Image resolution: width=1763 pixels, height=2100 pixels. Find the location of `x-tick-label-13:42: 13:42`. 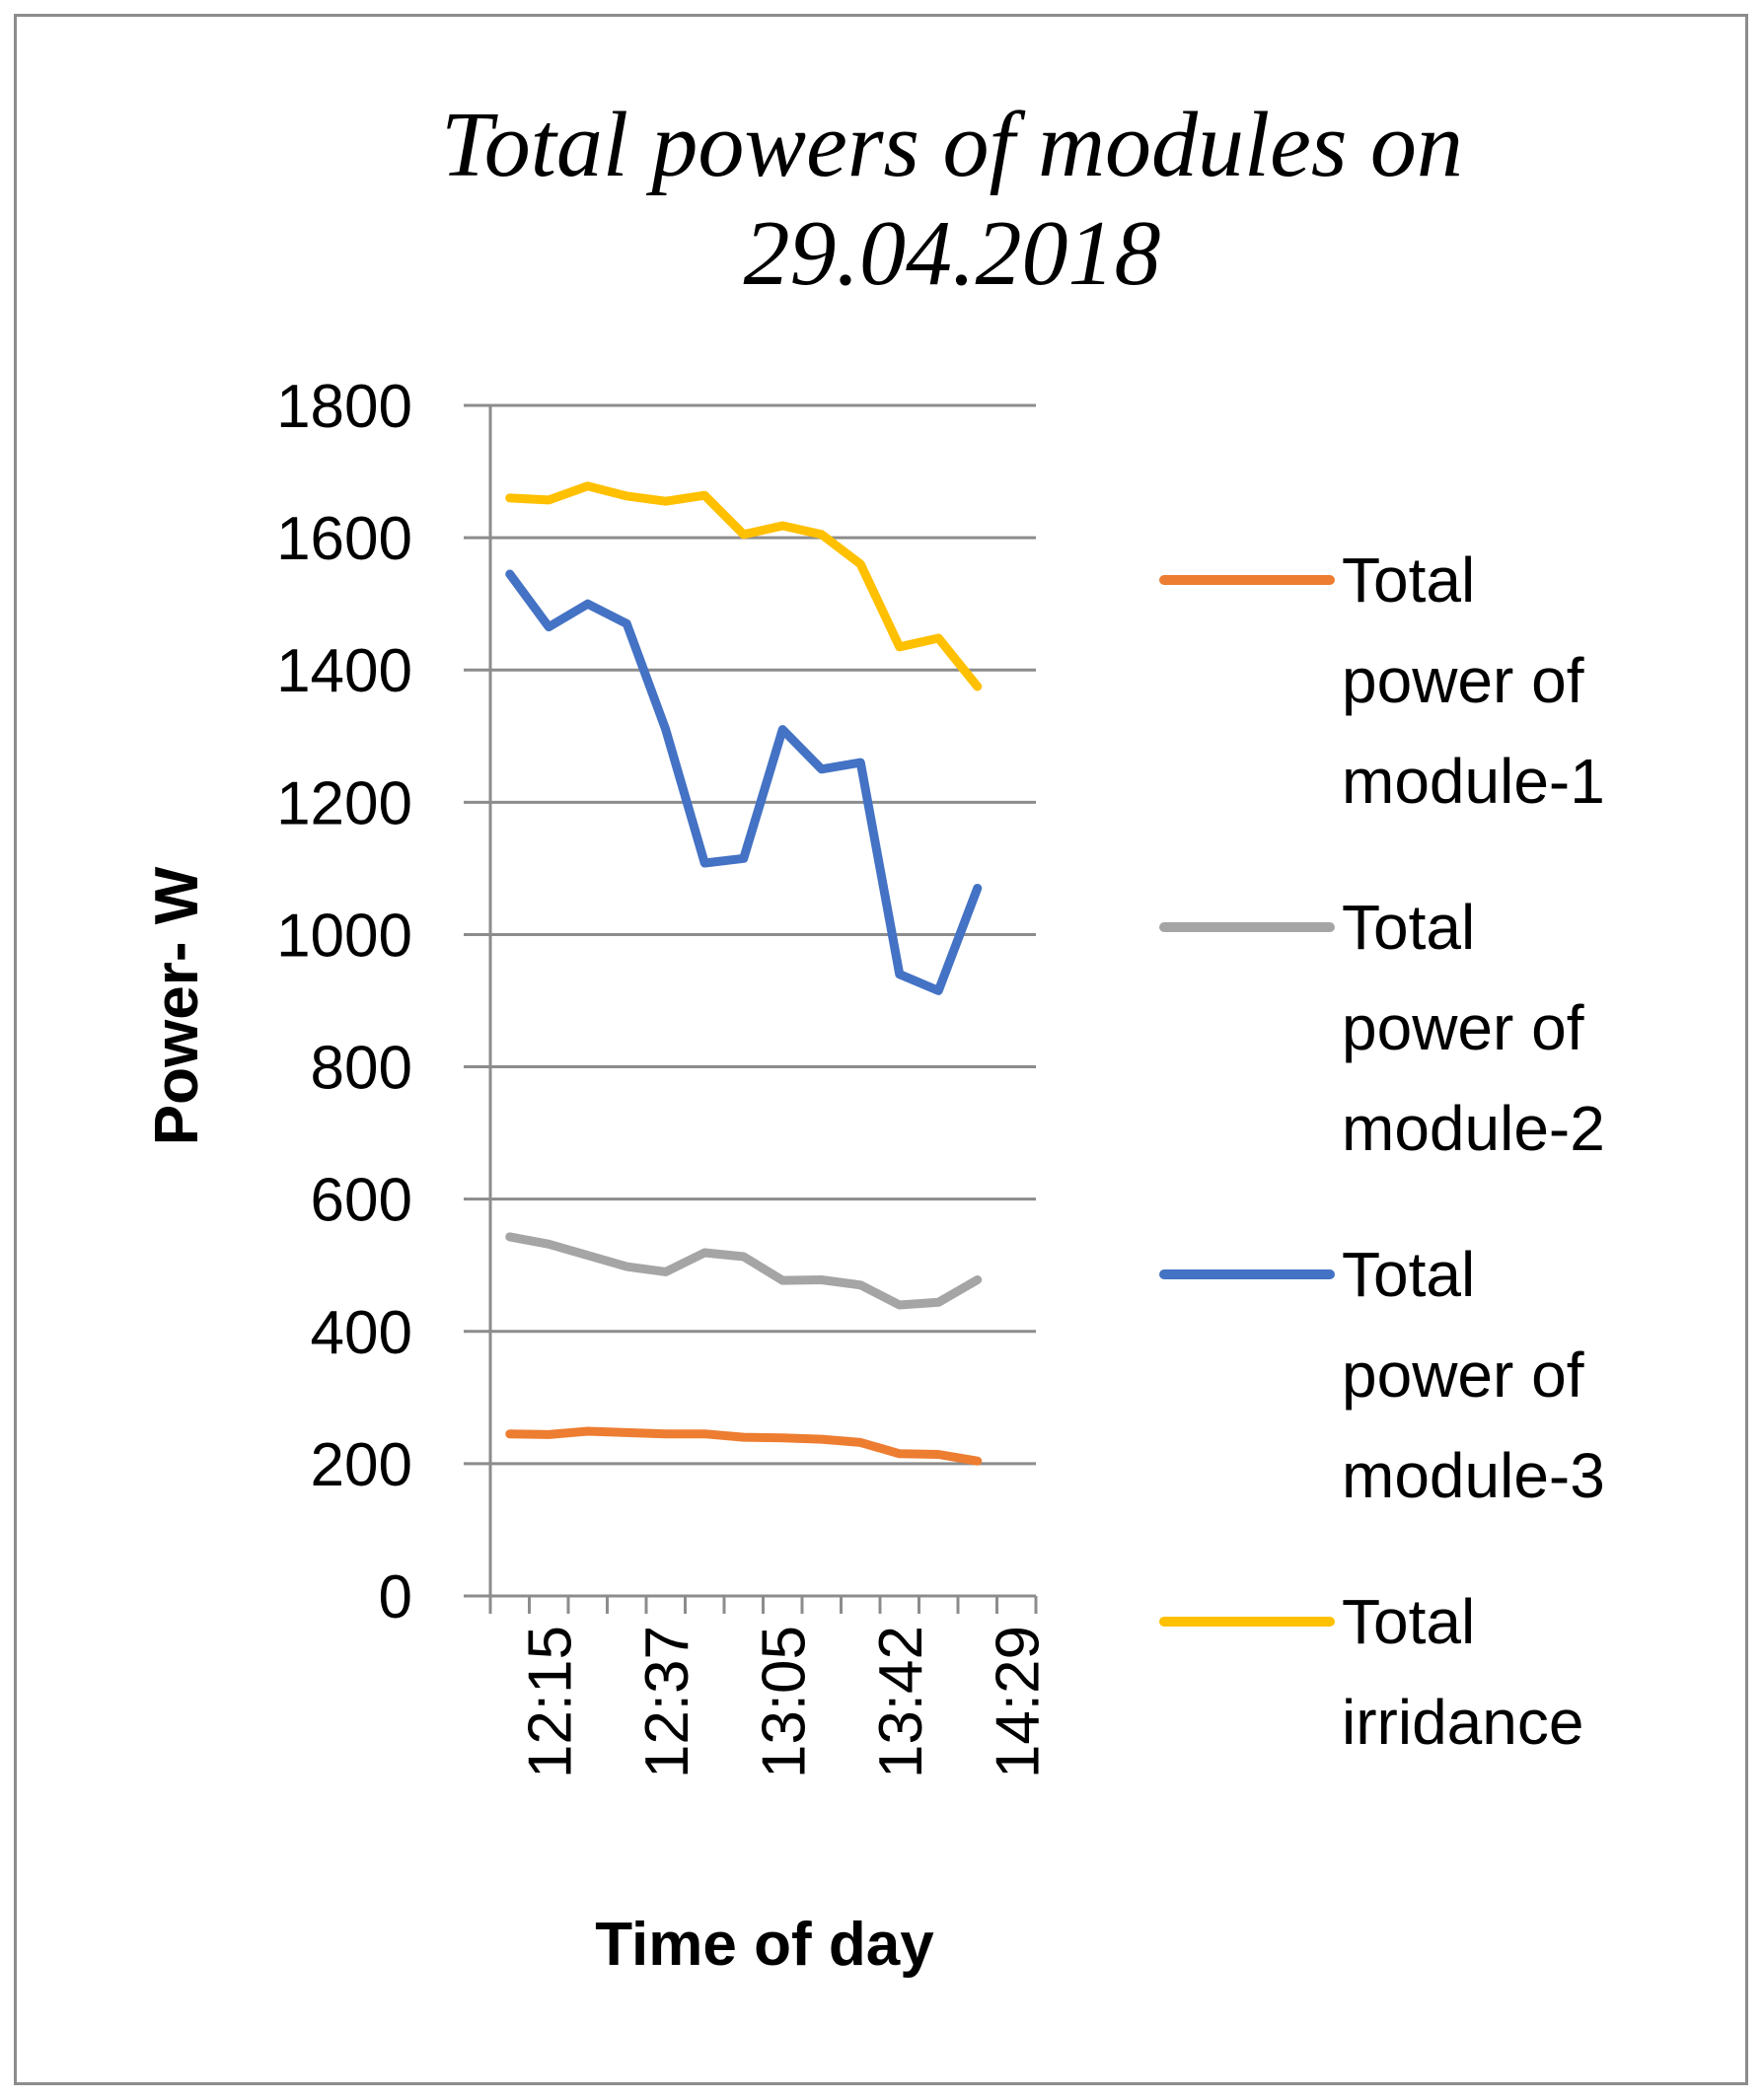

x-tick-label-13:42: 13:42 is located at coordinates (901, 1702).